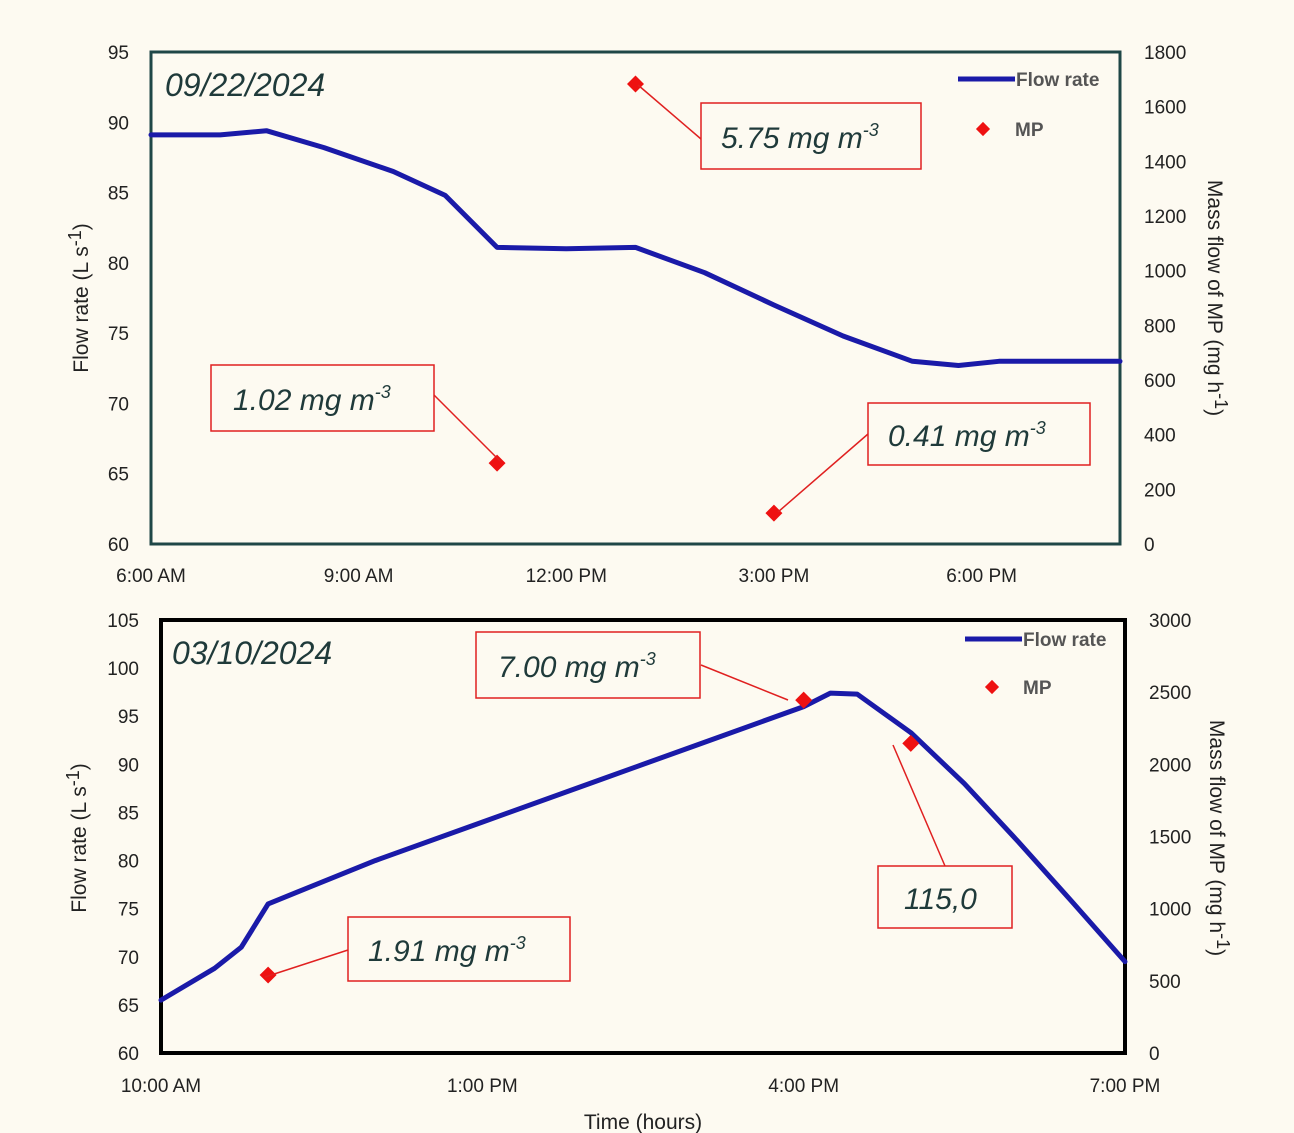 Image resolution: width=1294 pixels, height=1133 pixels. Describe the element at coordinates (77, 837) in the screenshot. I see `y-axis-title-2: Flow rate (L s-1)` at that location.